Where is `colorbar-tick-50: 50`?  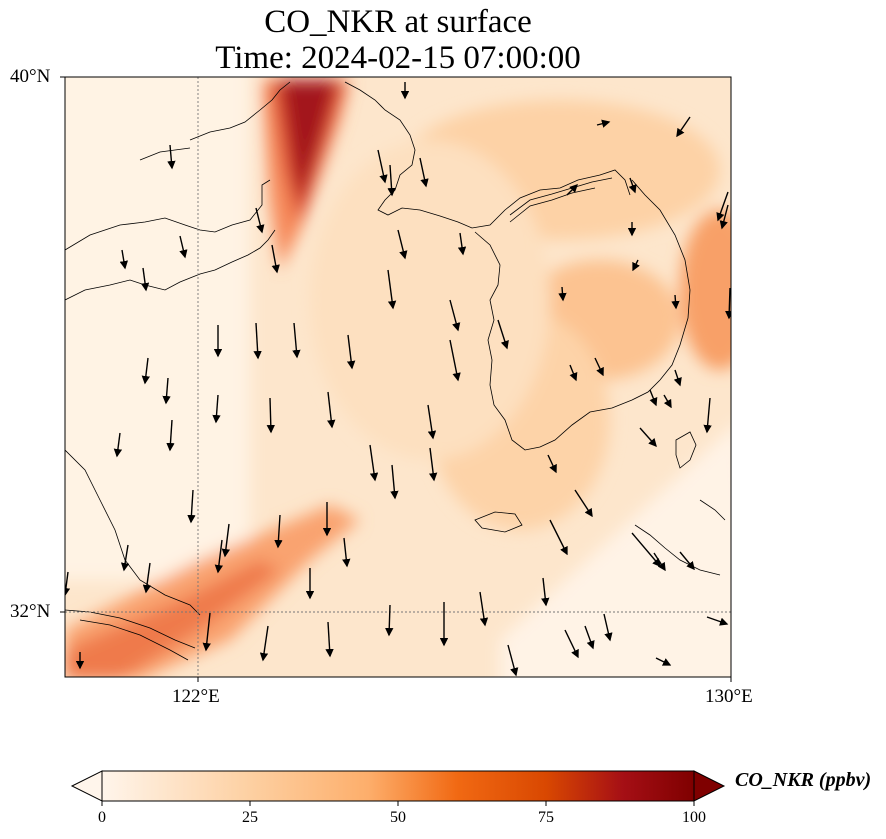 colorbar-tick-50: 50 is located at coordinates (398, 817).